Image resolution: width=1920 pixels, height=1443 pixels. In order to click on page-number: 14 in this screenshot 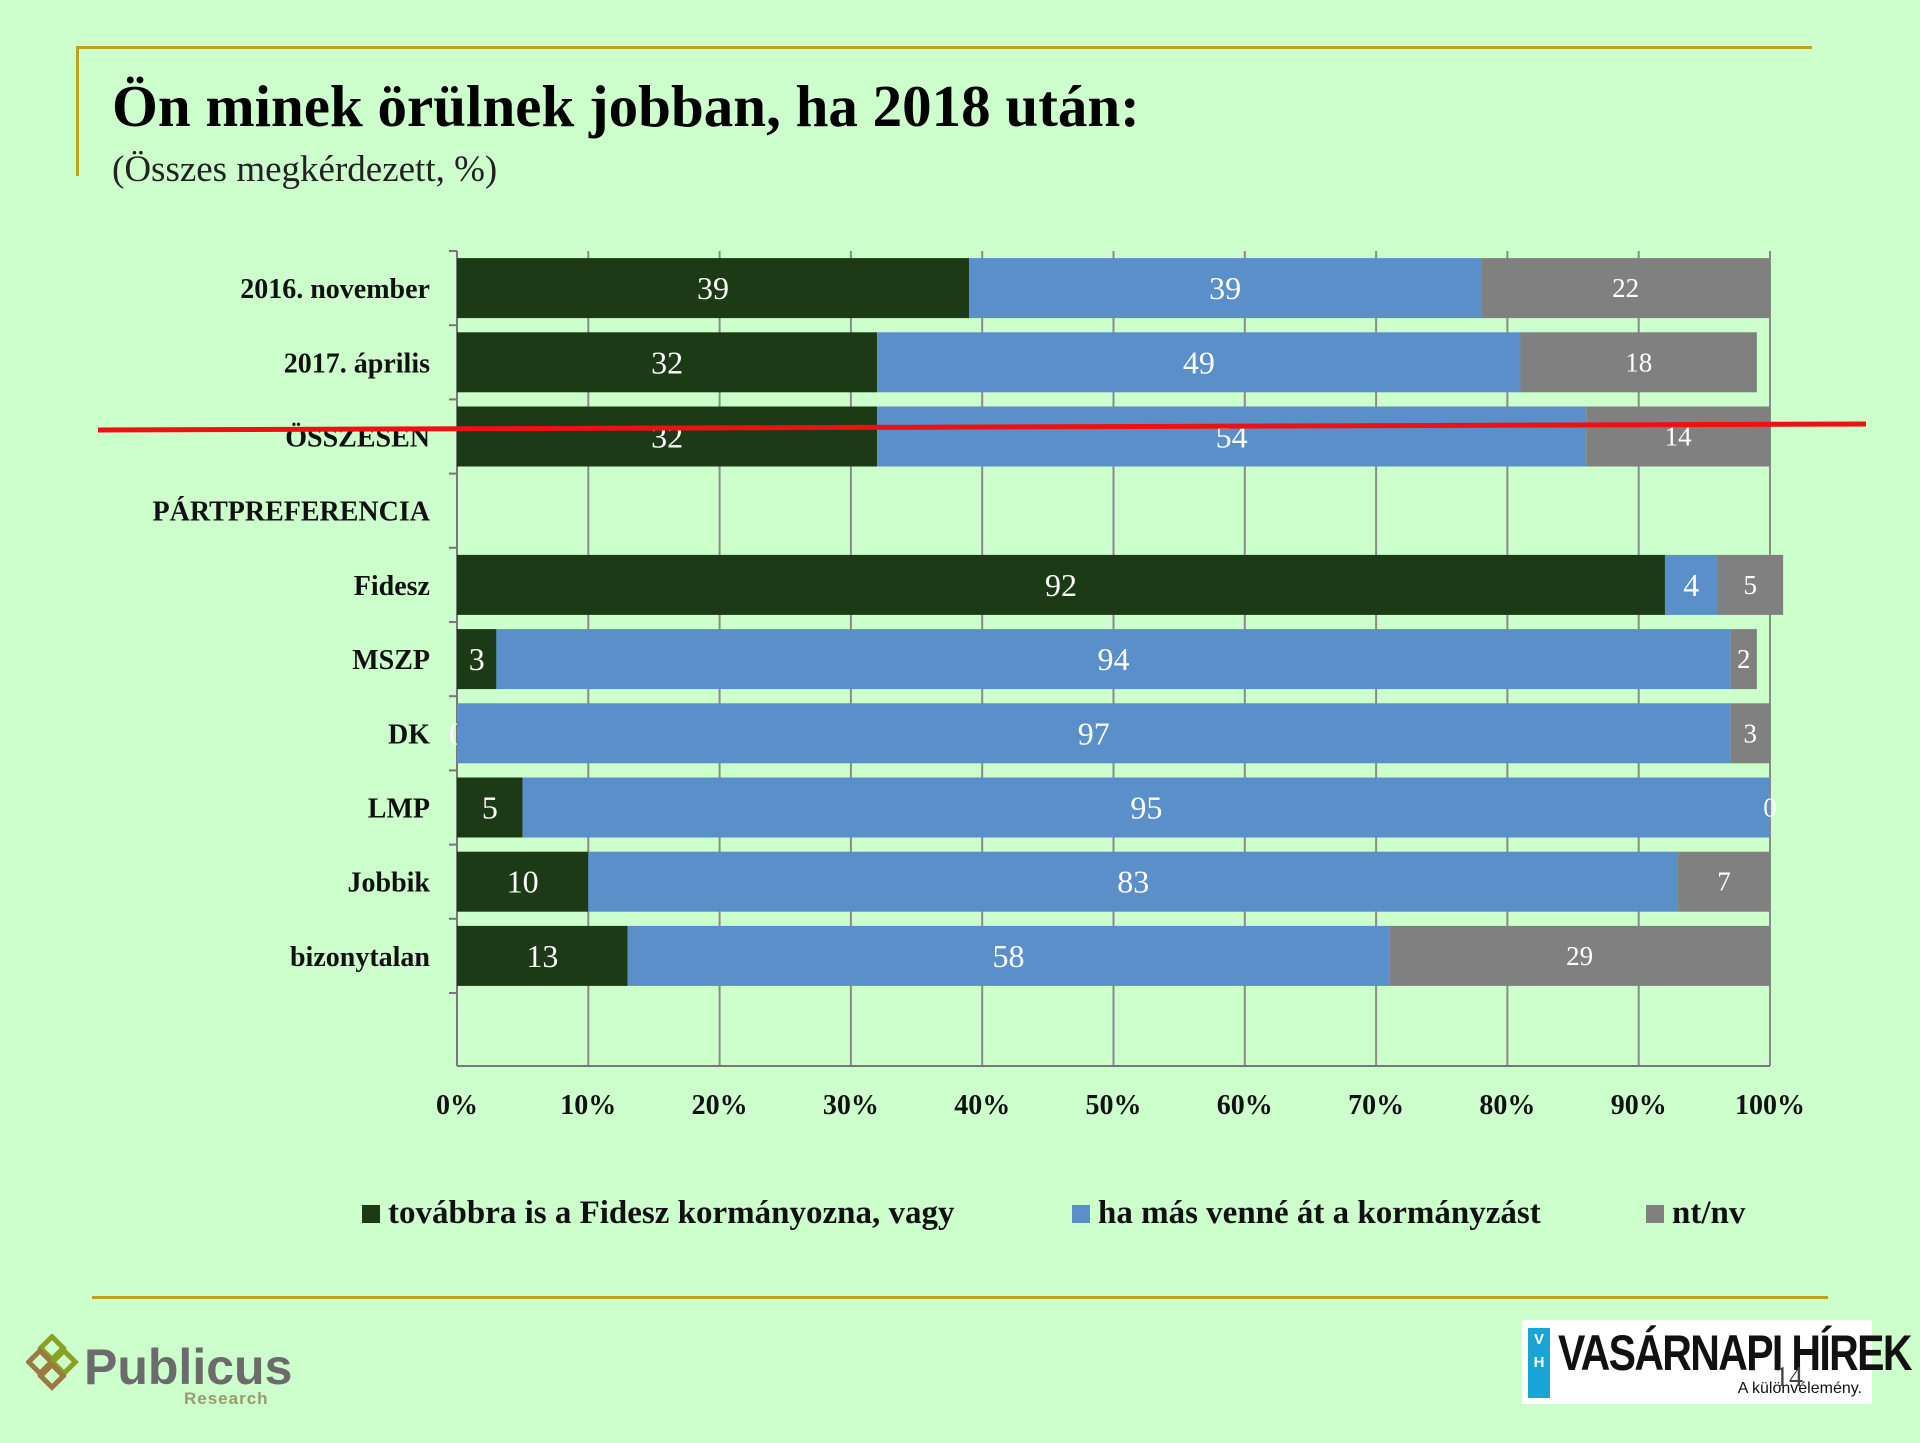, I will do `click(1789, 1377)`.